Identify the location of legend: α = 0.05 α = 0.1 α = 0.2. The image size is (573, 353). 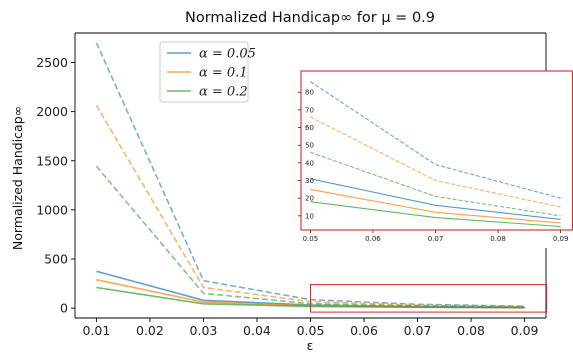
(207, 72).